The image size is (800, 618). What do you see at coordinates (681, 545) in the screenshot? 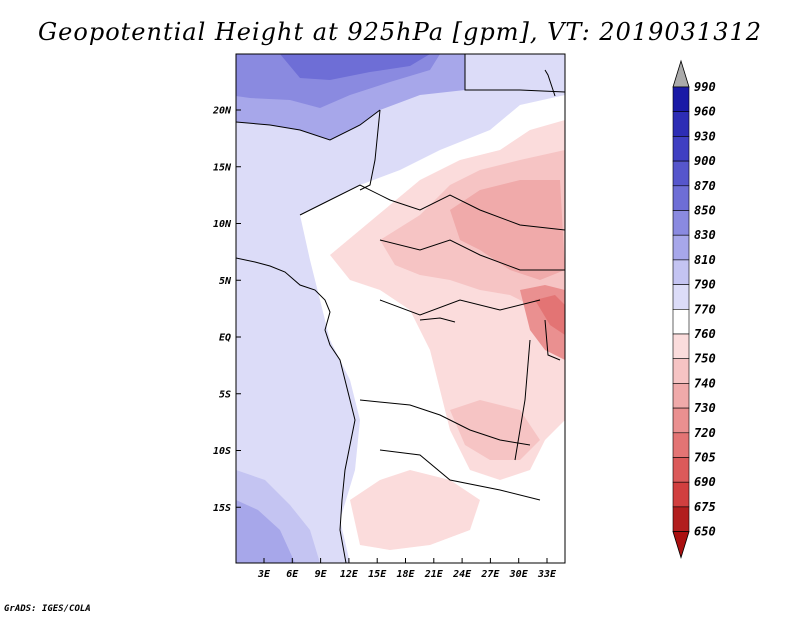
I see `colorbar-bottom-arrow` at bounding box center [681, 545].